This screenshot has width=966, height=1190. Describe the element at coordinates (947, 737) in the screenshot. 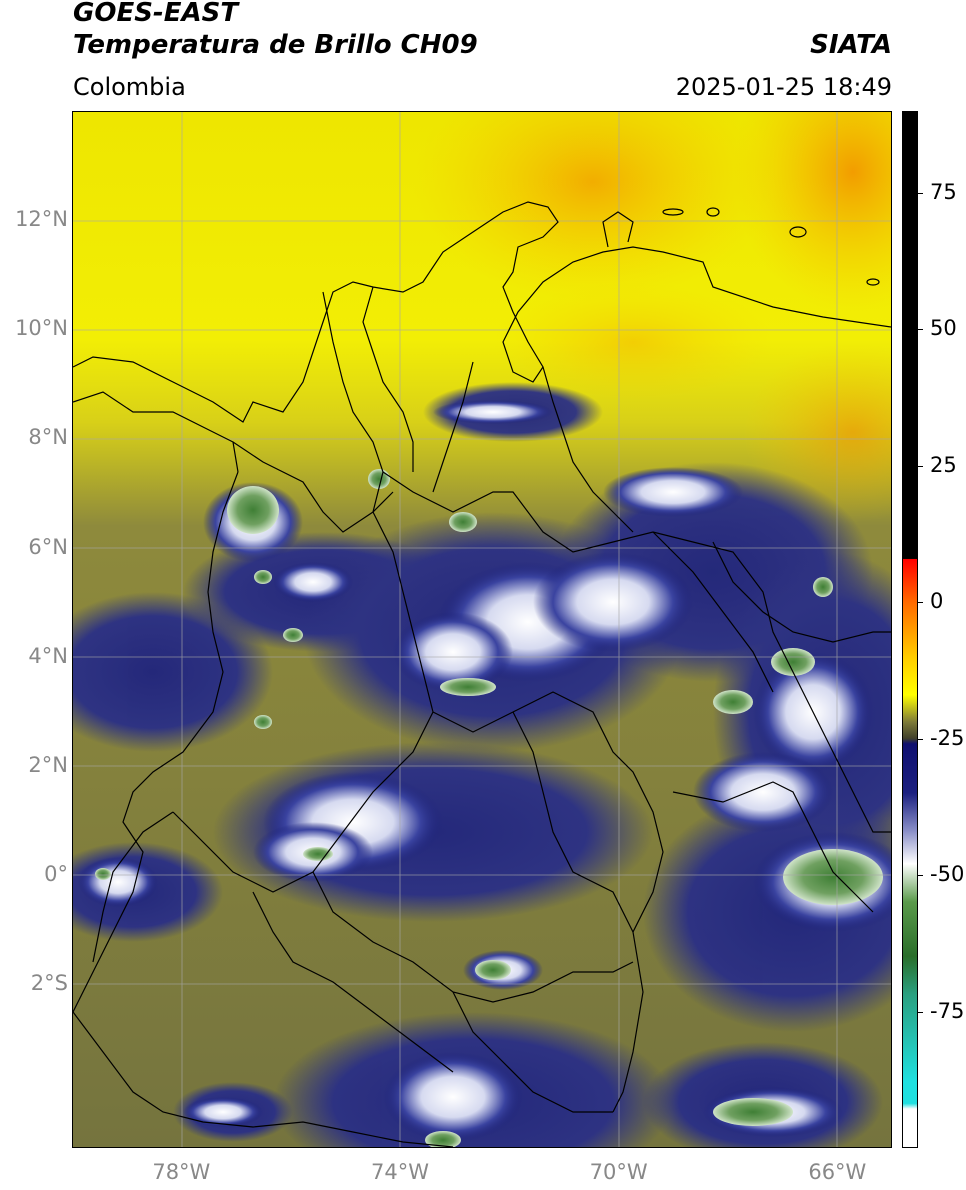

I see `colorbar-tick-label: -25` at that location.